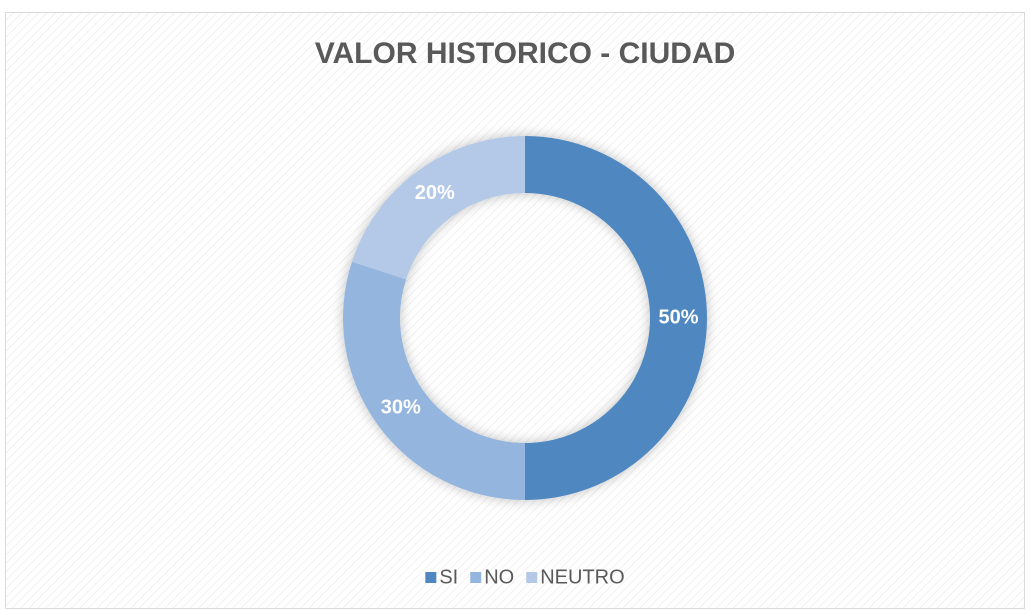 This screenshot has height=610, width=1031. Describe the element at coordinates (525, 577) in the screenshot. I see `legend: SI NO NEUTRO` at that location.